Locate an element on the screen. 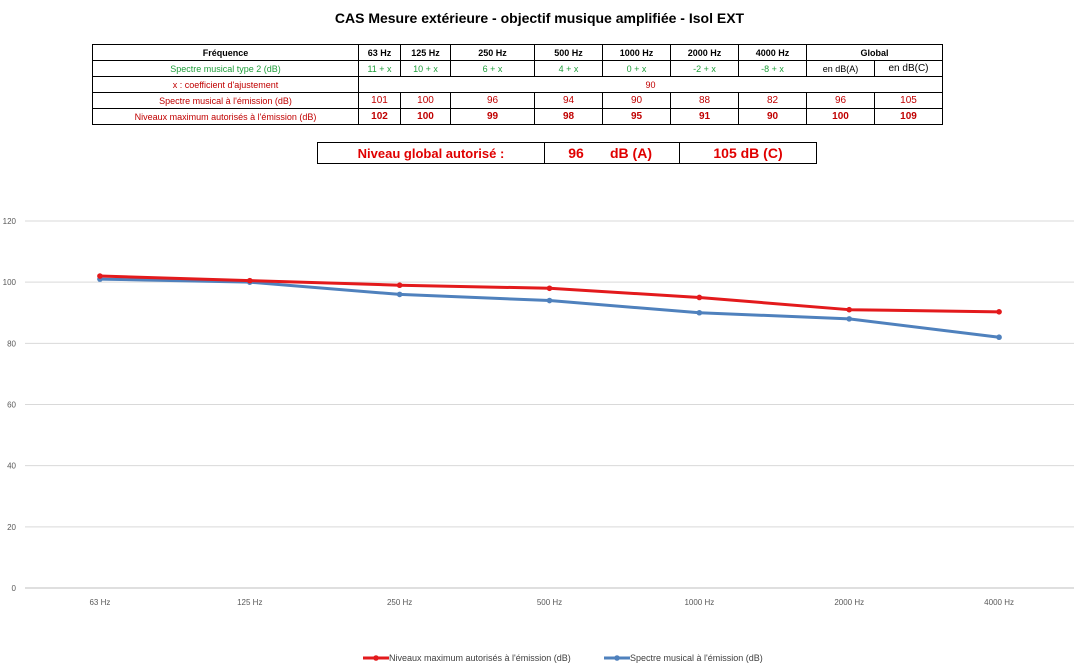 This screenshot has height=669, width=1079. y-tick-label: 20 is located at coordinates (11, 527).